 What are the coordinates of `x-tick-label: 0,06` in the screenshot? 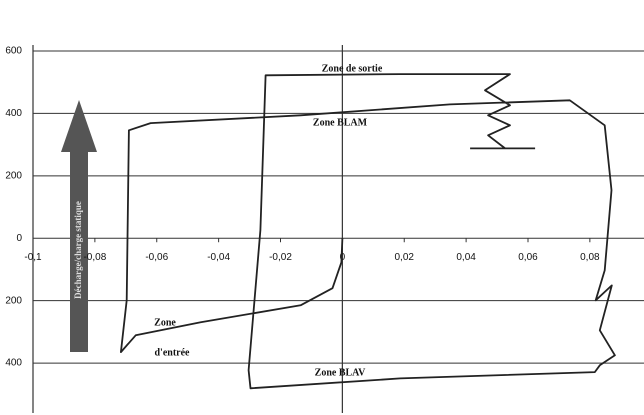 It's located at (528, 257).